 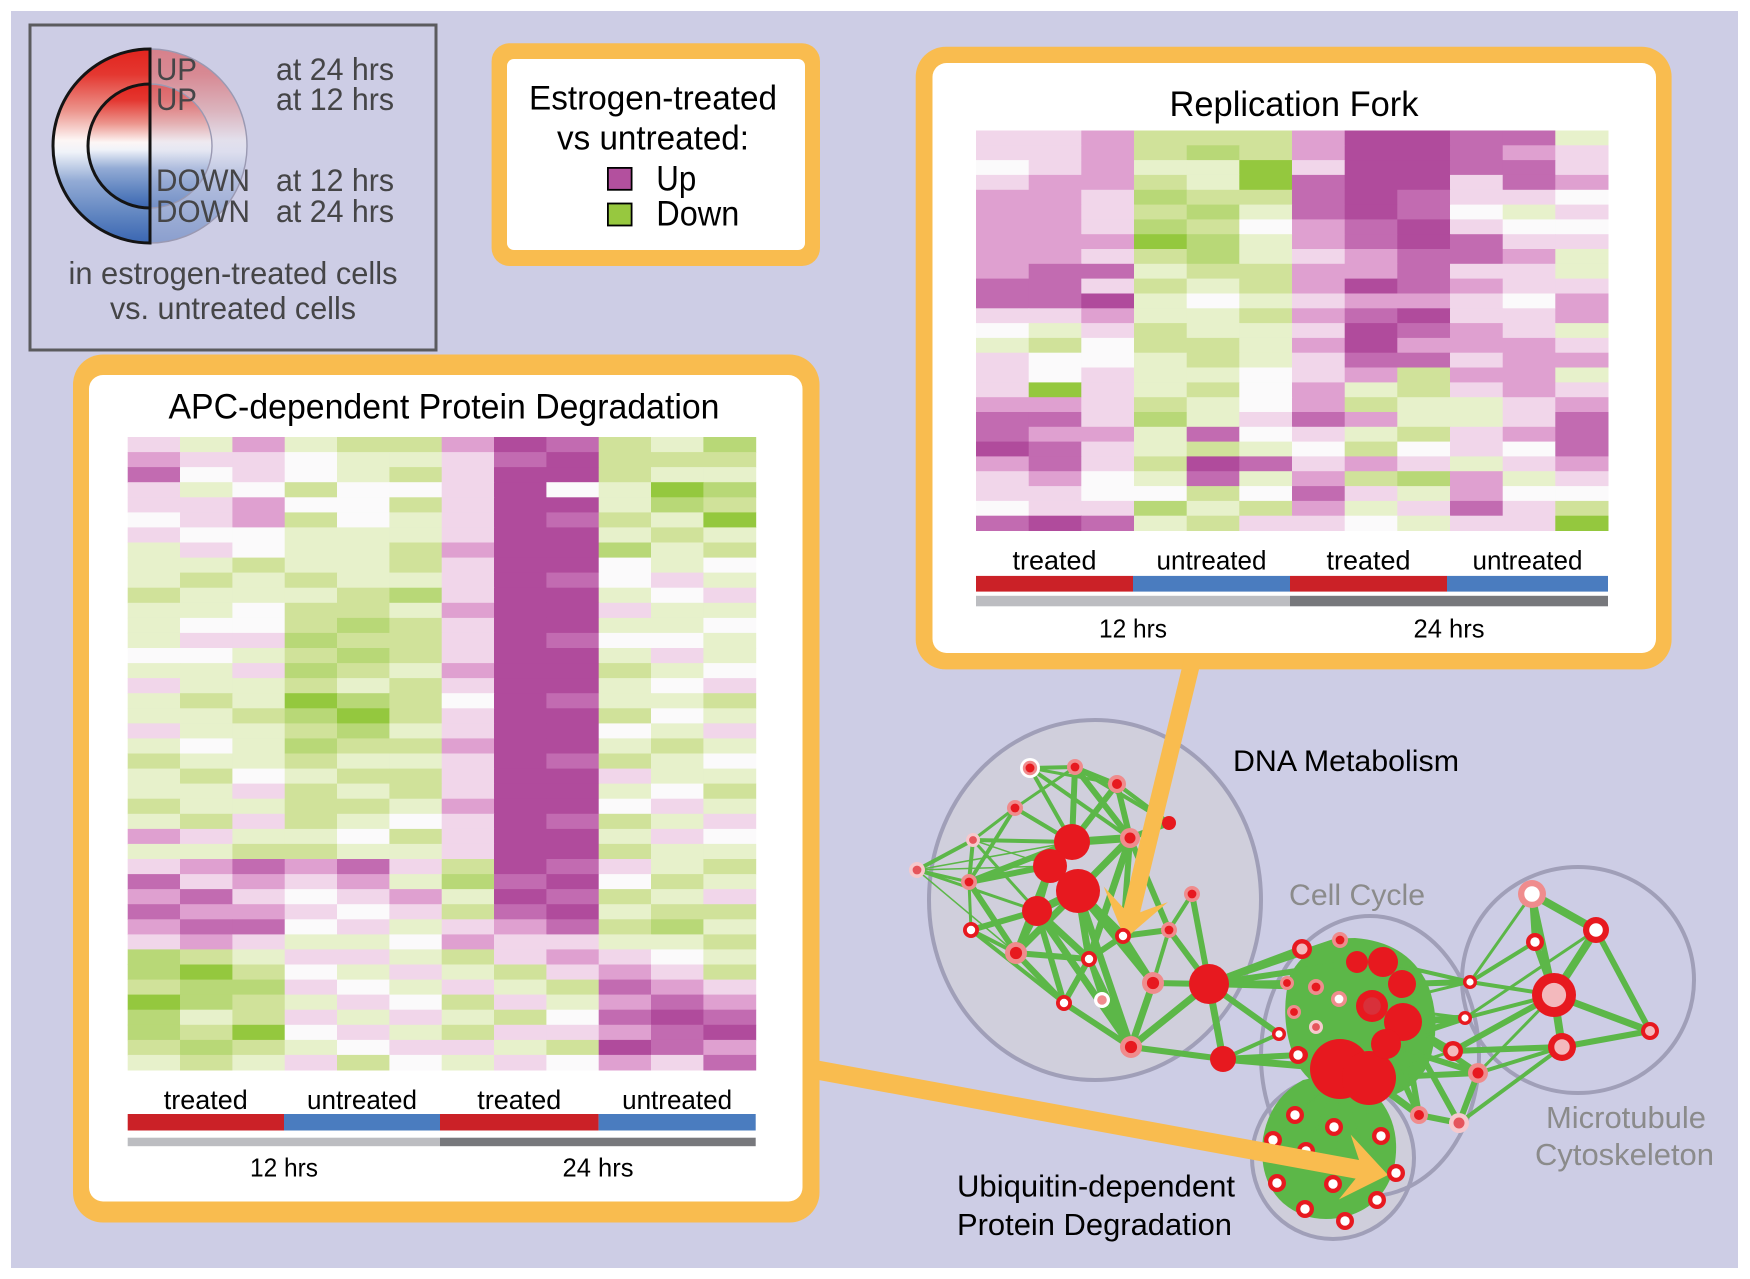 I want to click on svg-text: in estrogen-treated cells, so click(x=233, y=273).